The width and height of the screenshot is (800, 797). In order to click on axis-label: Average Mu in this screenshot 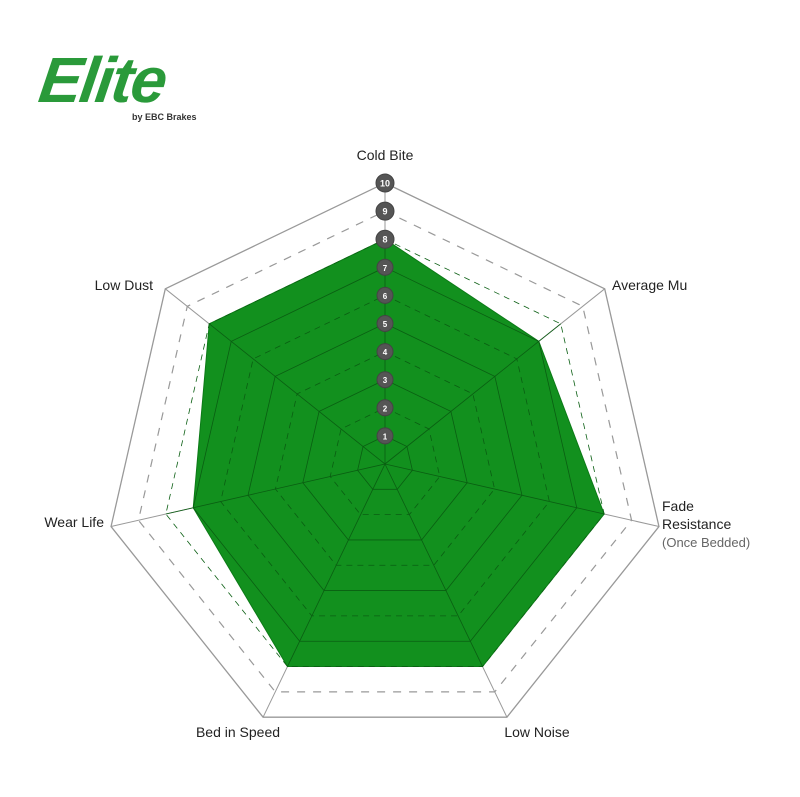, I will do `click(649, 285)`.